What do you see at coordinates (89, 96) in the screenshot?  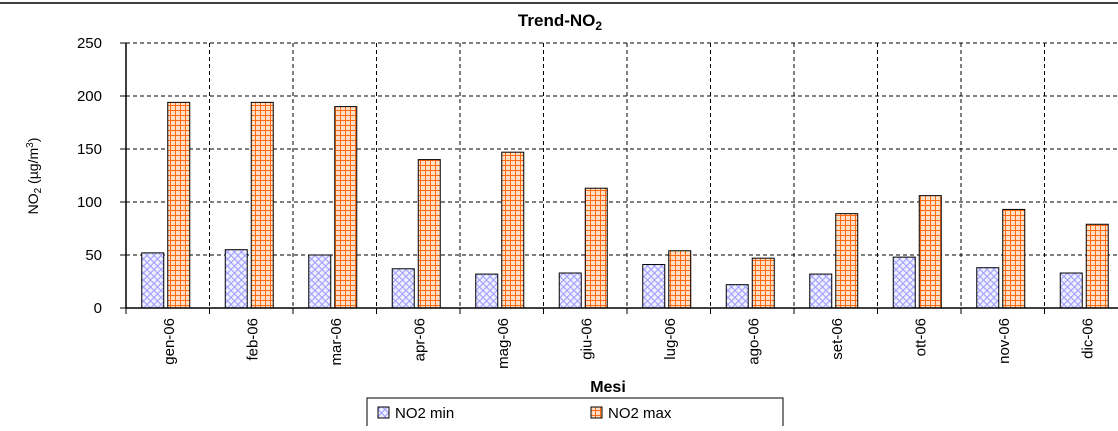 I see `y-tick-label: 200` at bounding box center [89, 96].